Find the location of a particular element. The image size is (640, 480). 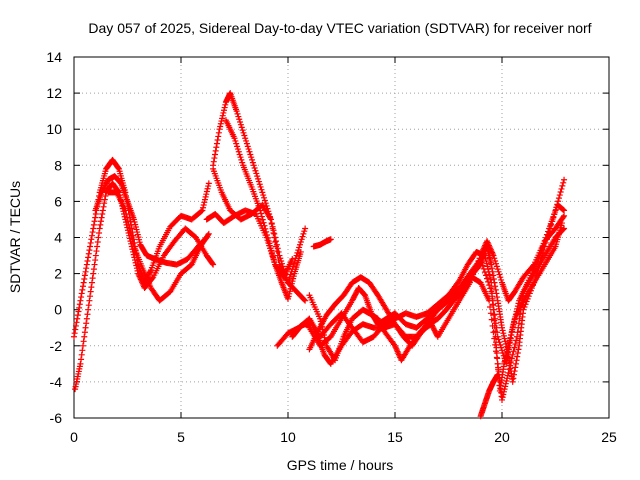

y-tick-label: -2 is located at coordinates (56, 346).